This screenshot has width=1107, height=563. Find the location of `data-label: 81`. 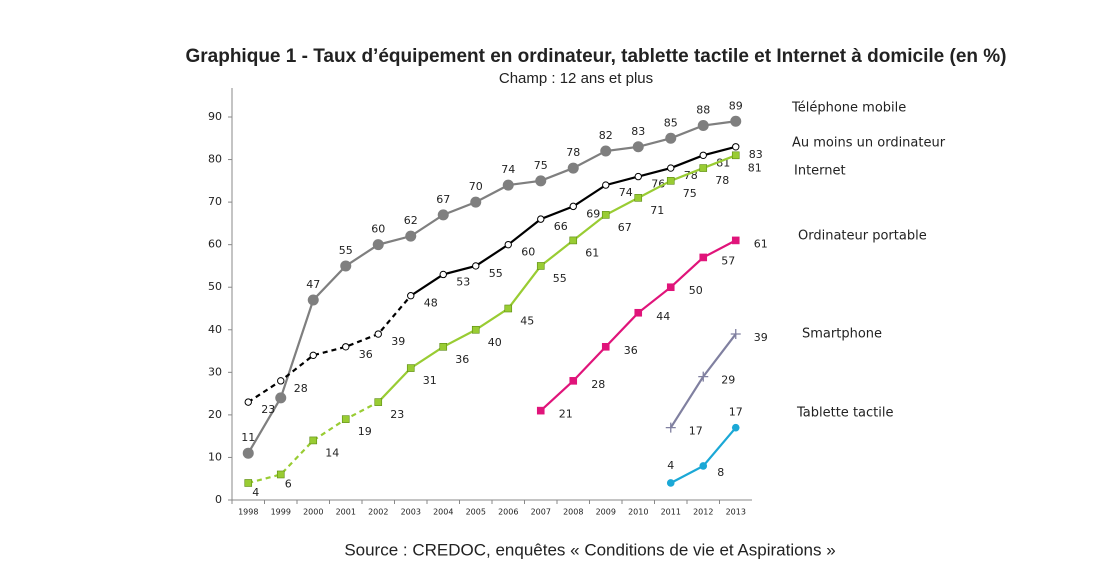

data-label: 81 is located at coordinates (755, 167).